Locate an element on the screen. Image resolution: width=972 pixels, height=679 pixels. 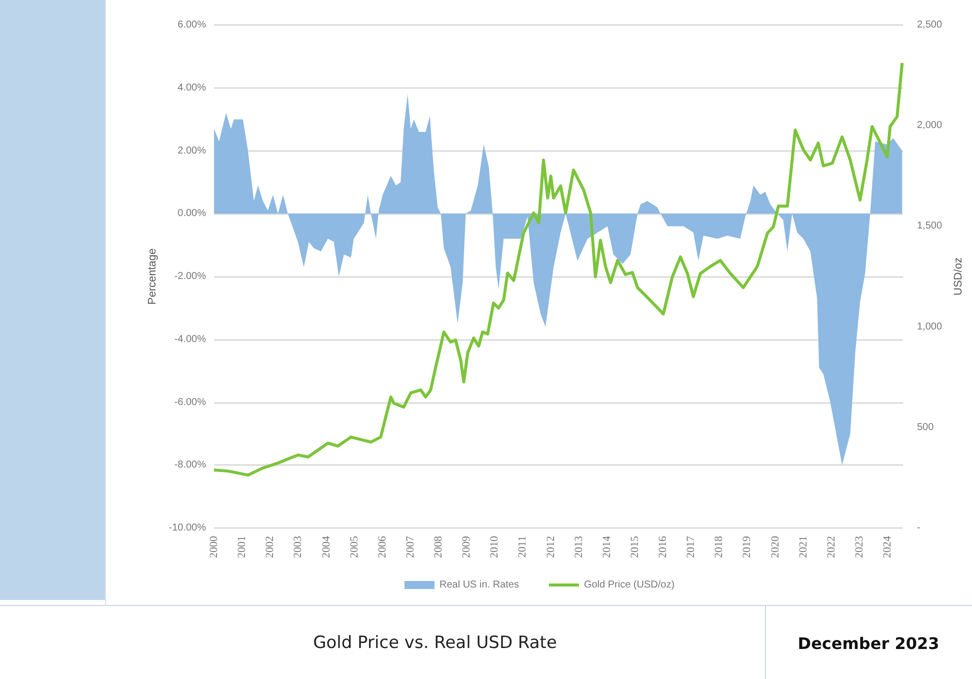
y-axis-title: Percentage is located at coordinates (152, 276).